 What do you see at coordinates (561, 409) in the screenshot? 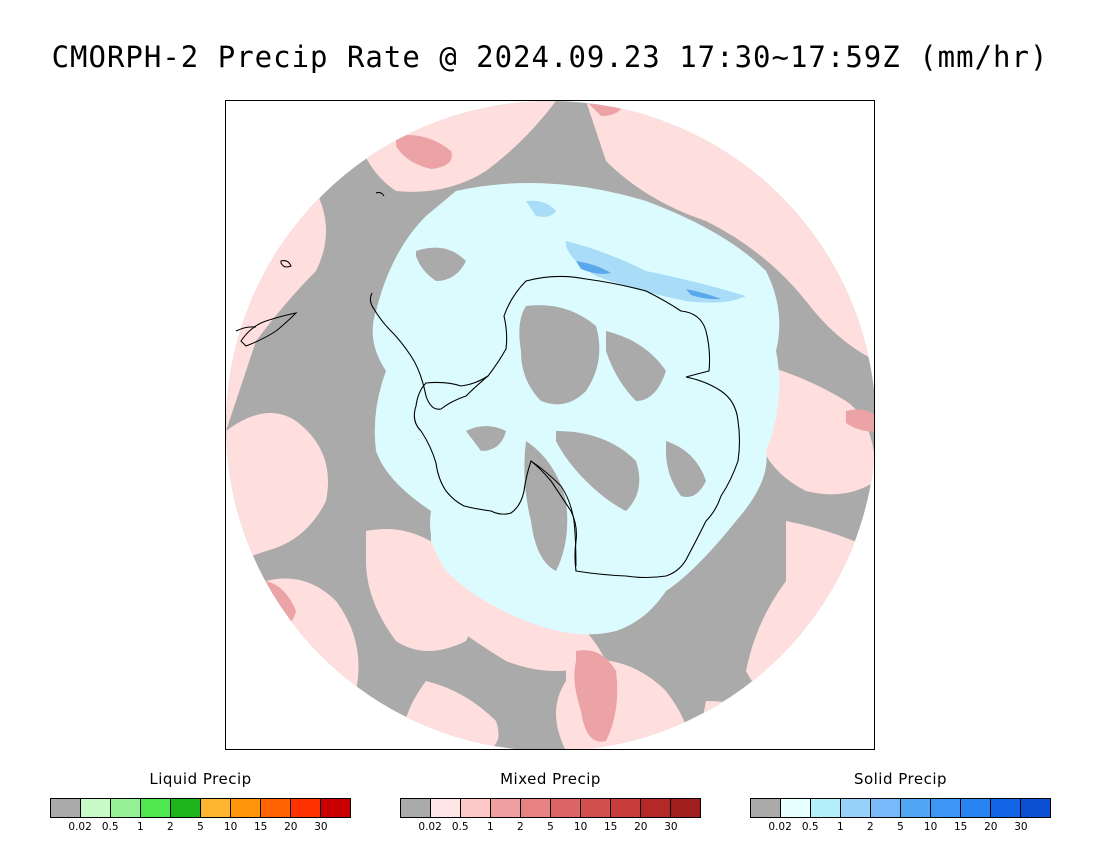
I see `no-precip-streaks` at bounding box center [561, 409].